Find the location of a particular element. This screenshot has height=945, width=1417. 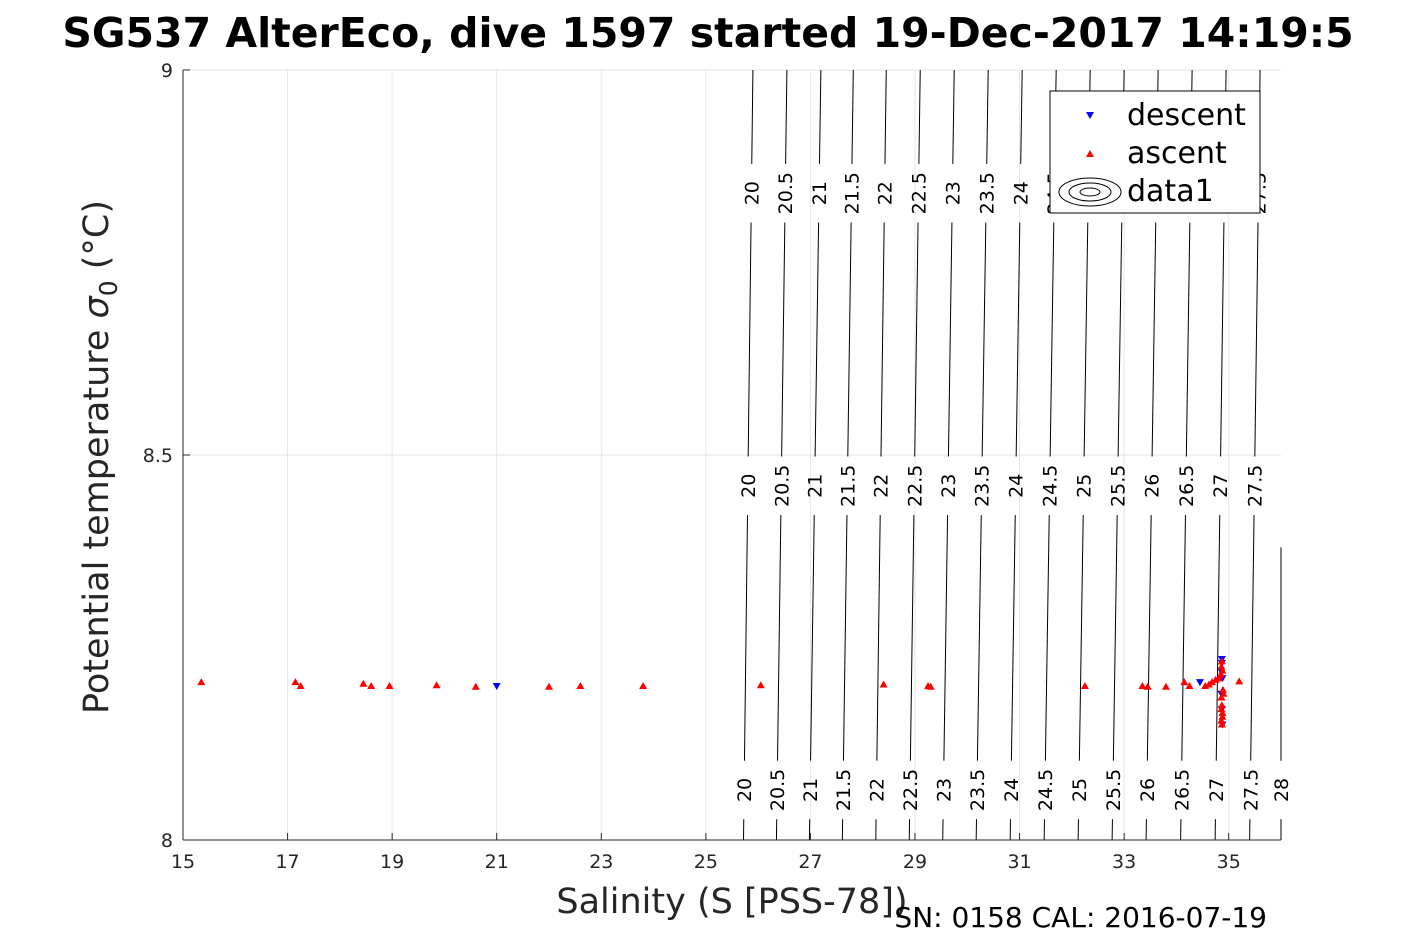

y-axis-label: Potential temperature σ0 (°C) is located at coordinates (100, 457).